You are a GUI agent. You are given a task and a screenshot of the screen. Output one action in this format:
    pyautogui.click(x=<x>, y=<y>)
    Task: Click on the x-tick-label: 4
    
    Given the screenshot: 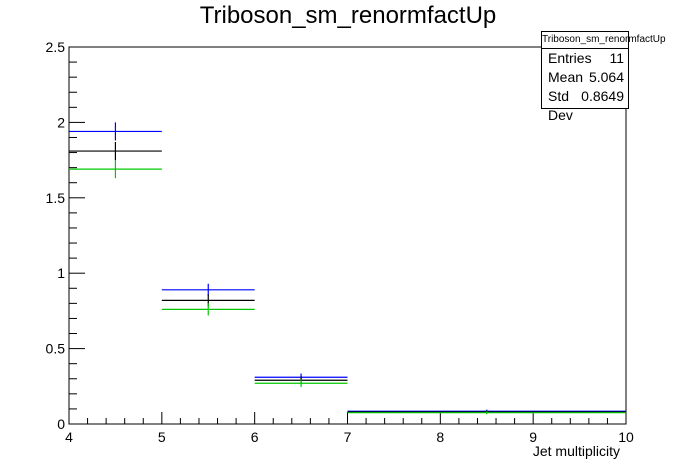 What is the action you would take?
    pyautogui.click(x=69, y=437)
    